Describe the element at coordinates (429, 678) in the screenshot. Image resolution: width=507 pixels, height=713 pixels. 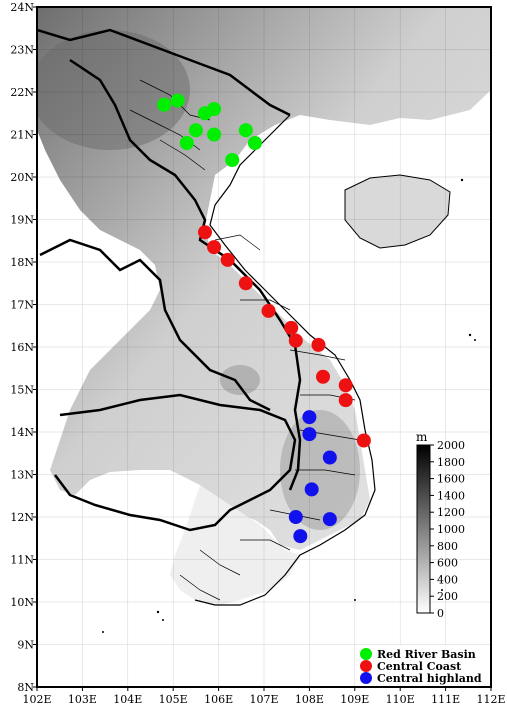
I see `legend-label-central-highland: Central highland` at that location.